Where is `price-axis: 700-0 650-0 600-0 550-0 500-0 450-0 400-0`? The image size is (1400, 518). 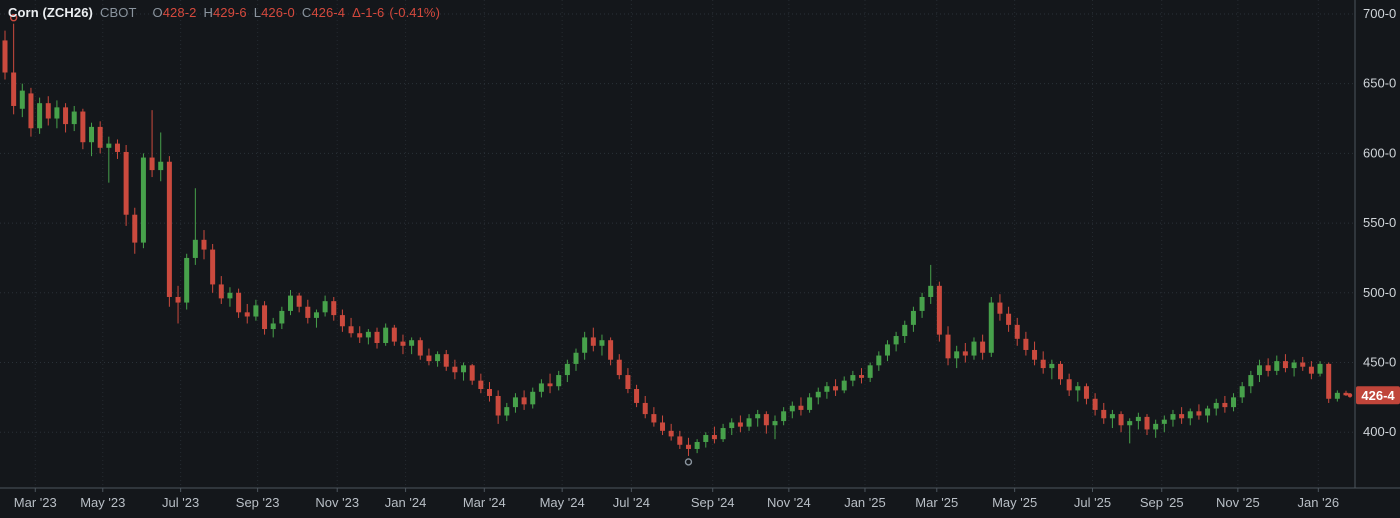 price-axis: 700-0 650-0 600-0 550-0 500-0 450-0 400-0 is located at coordinates (1379, 222).